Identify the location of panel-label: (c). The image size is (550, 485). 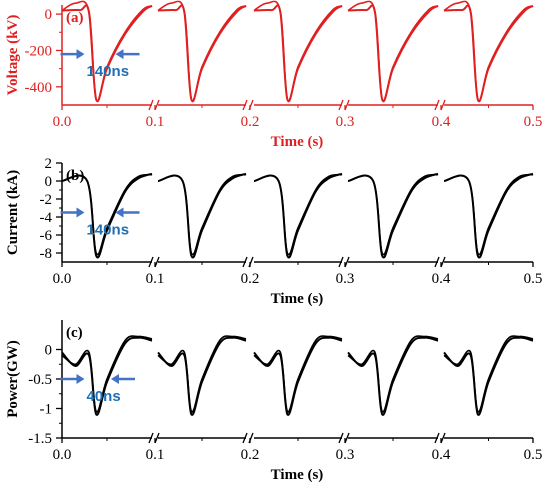
(74, 333).